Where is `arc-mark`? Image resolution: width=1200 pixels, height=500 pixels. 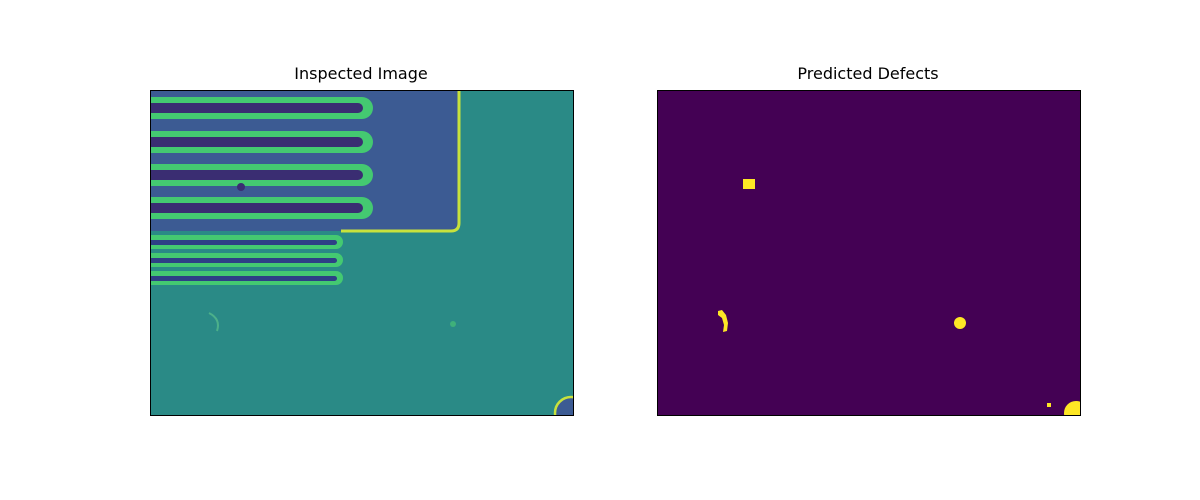
arc-mark is located at coordinates (213, 322).